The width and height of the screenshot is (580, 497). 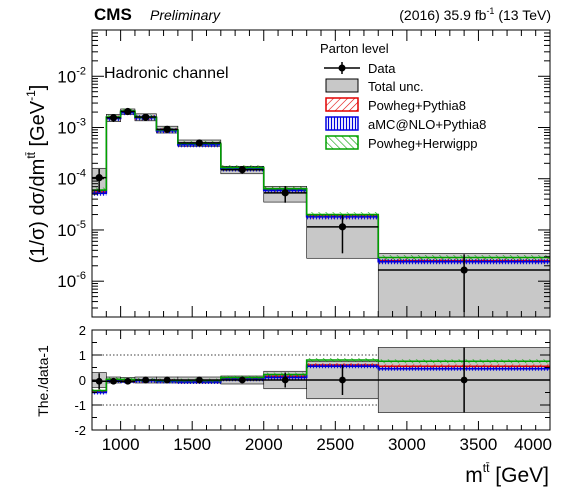 What do you see at coordinates (342, 123) in the screenshot?
I see `legend-amcnlo-pythia8-swatch` at bounding box center [342, 123].